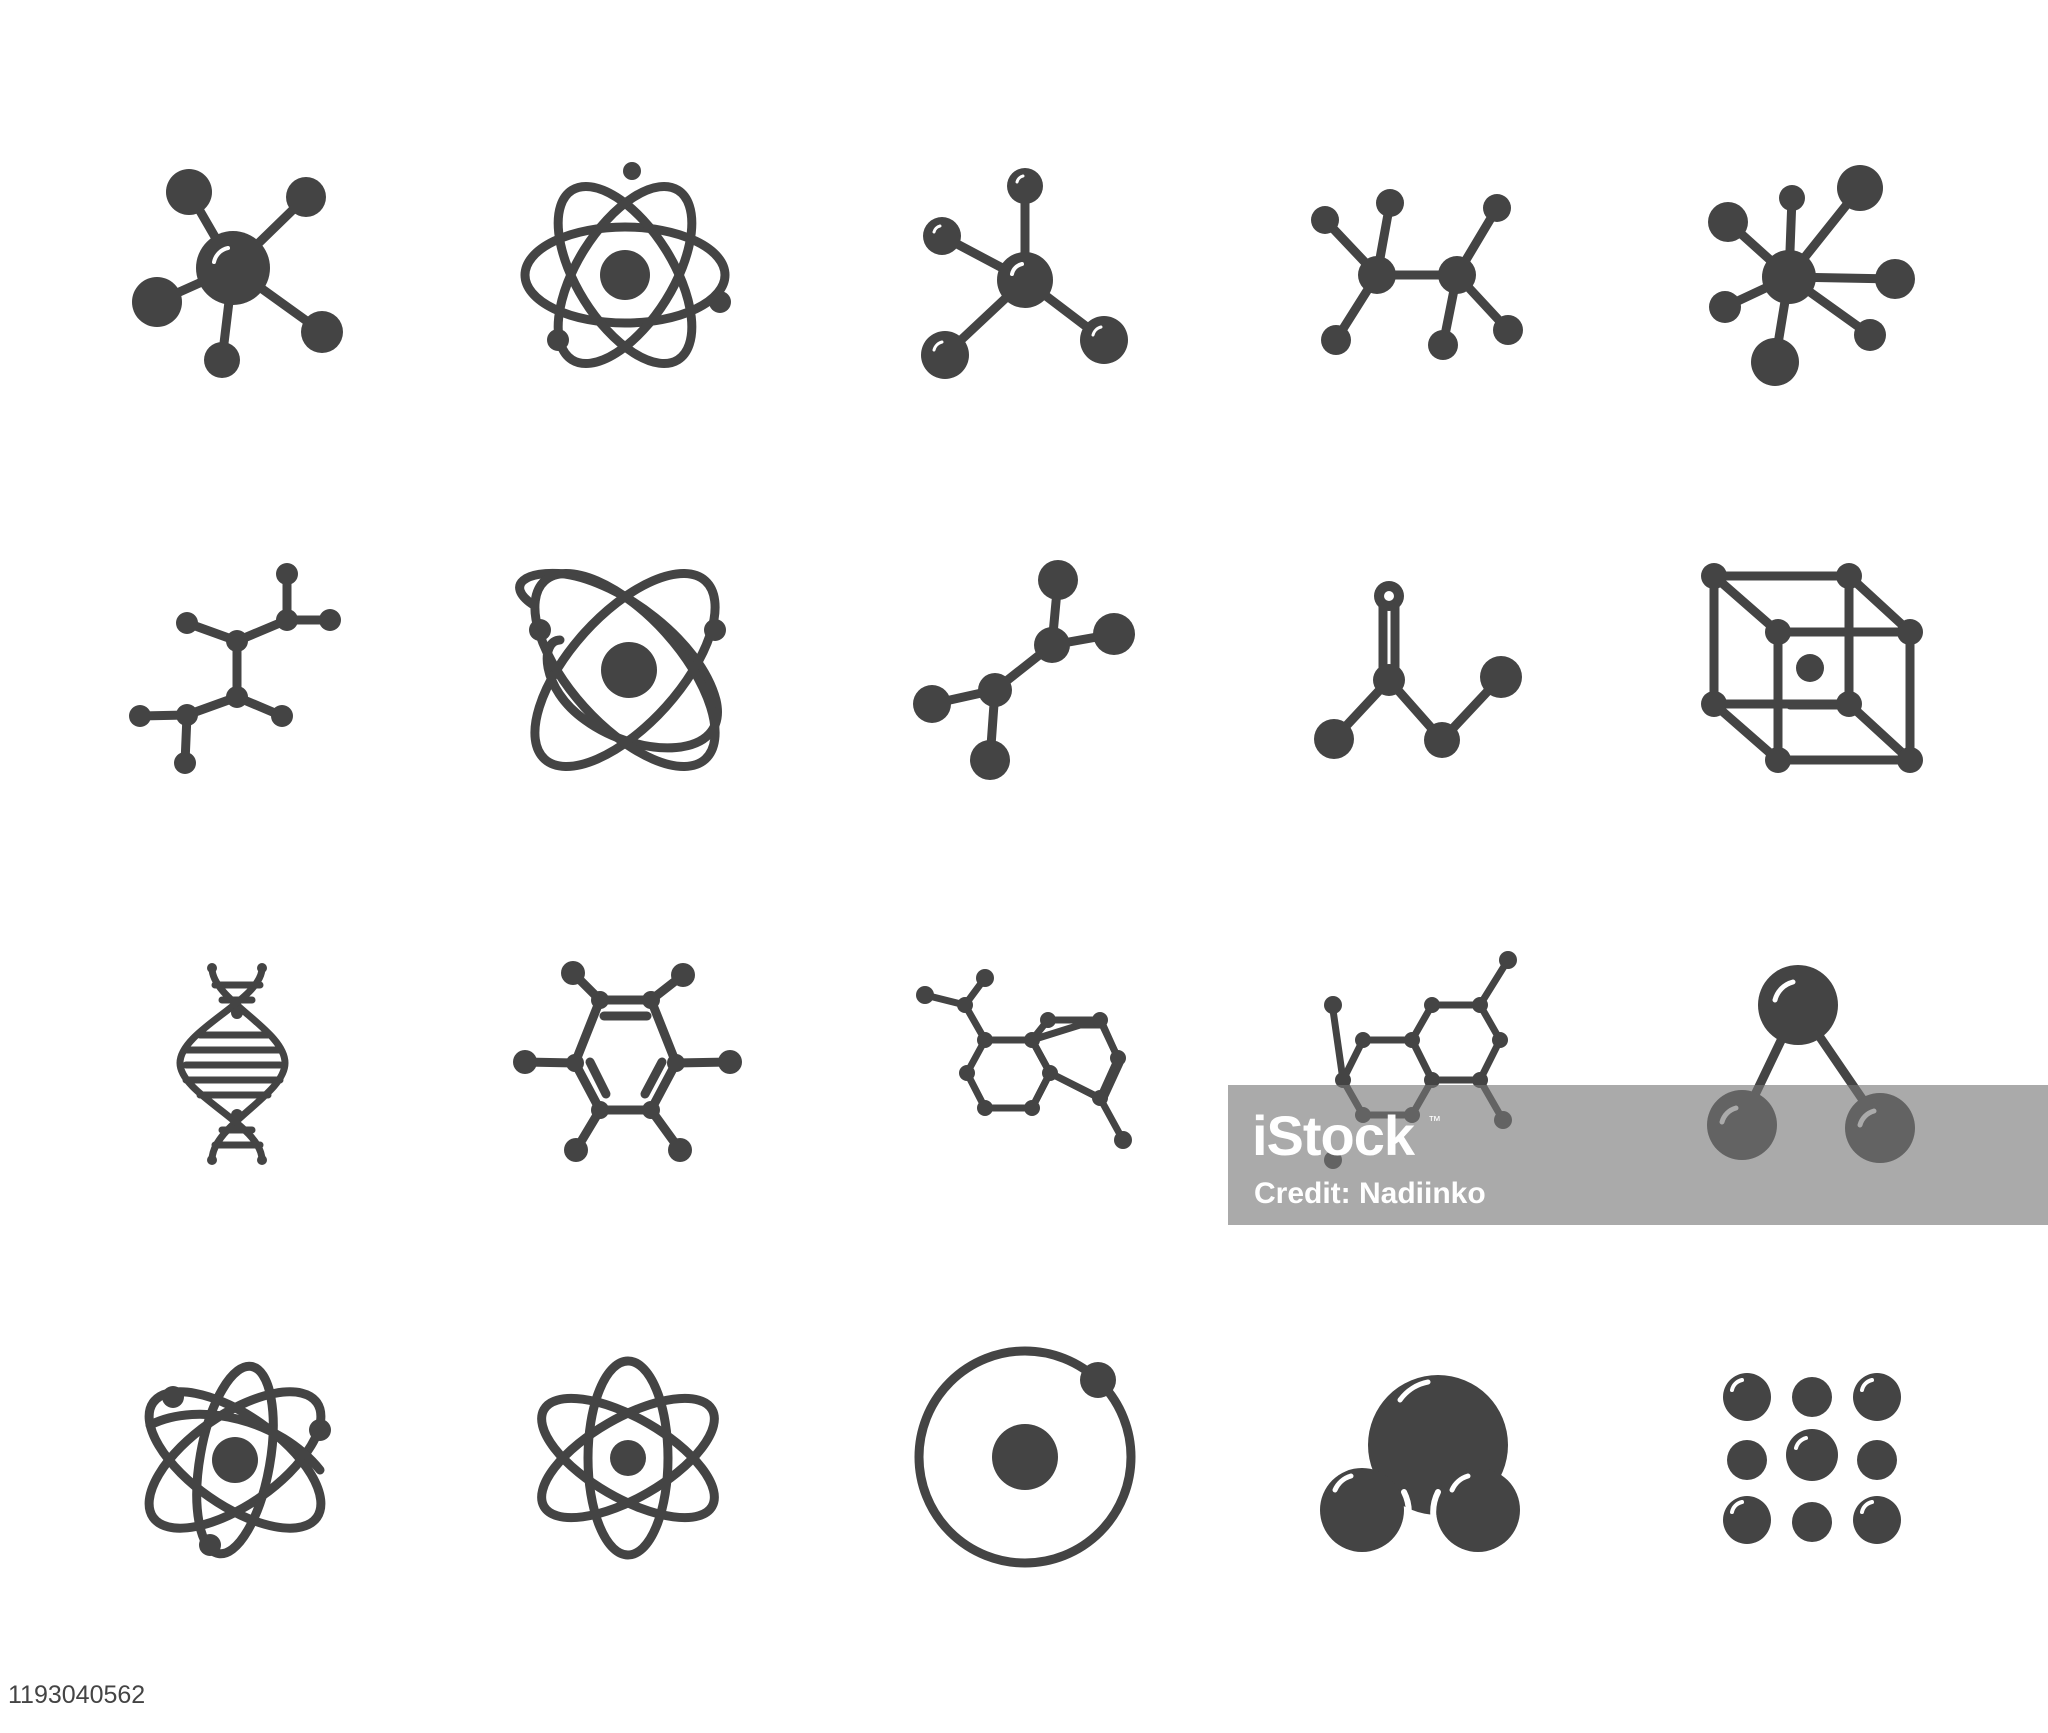  Describe the element at coordinates (1370, 1193) in the screenshot. I see `watermark-credit: Credit: Nadiinko` at that location.